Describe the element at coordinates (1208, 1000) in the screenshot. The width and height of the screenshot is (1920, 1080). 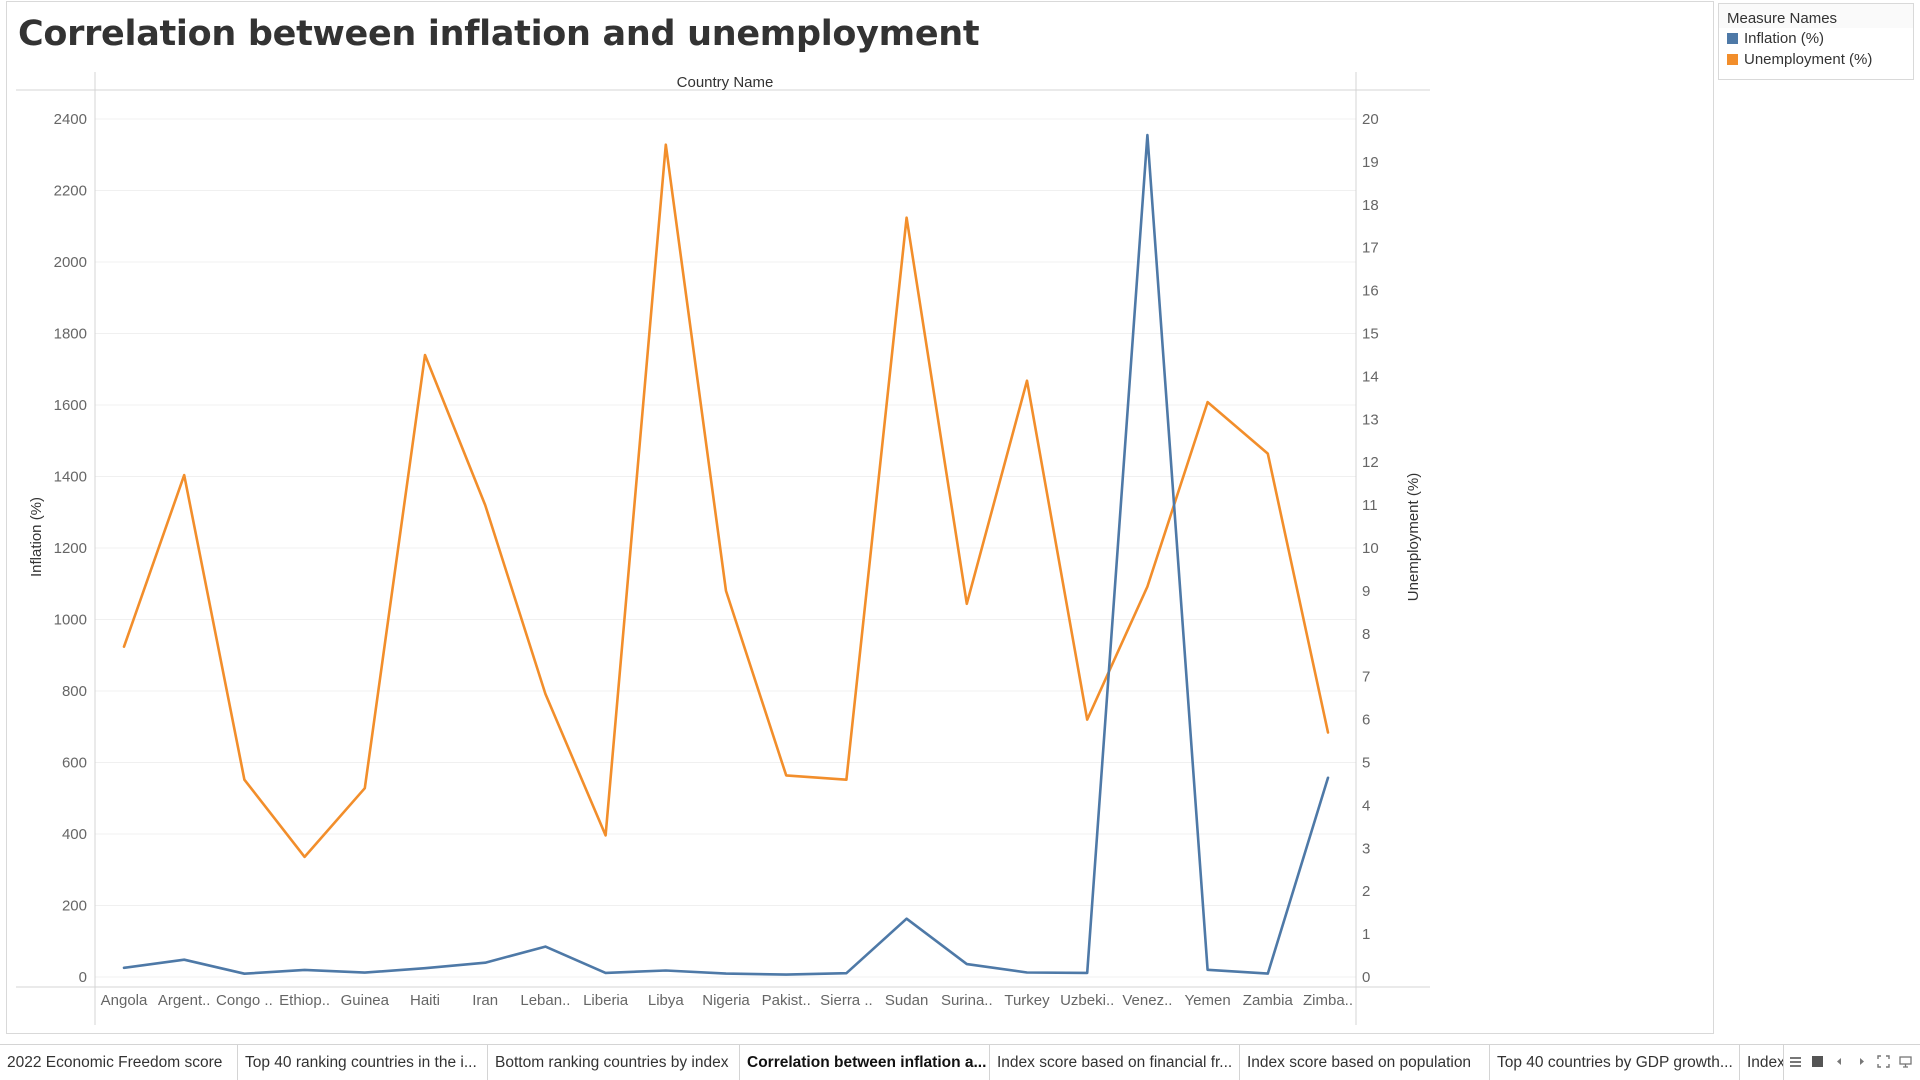
I see `category-label: Yemen` at that location.